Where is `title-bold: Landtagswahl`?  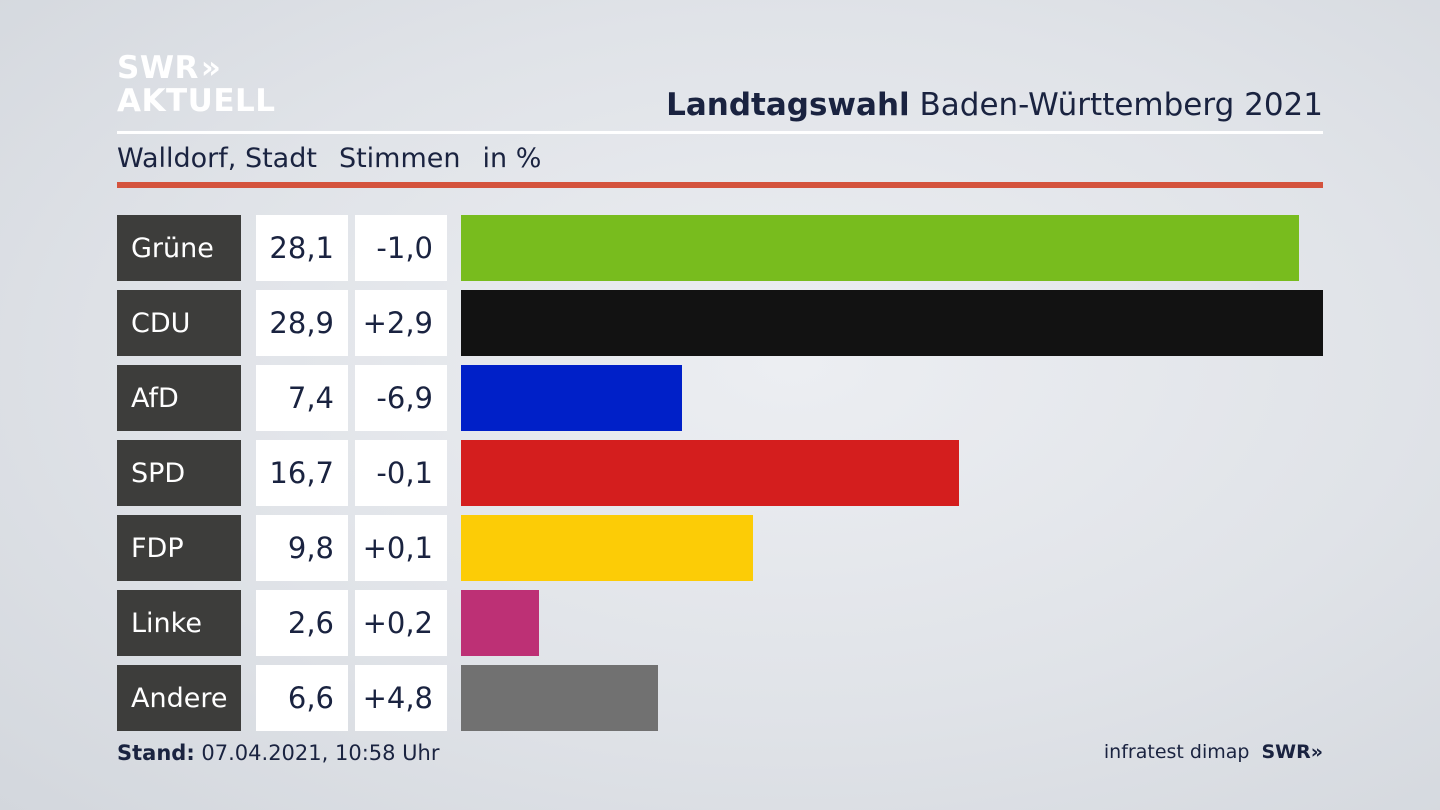
title-bold: Landtagswahl is located at coordinates (788, 105).